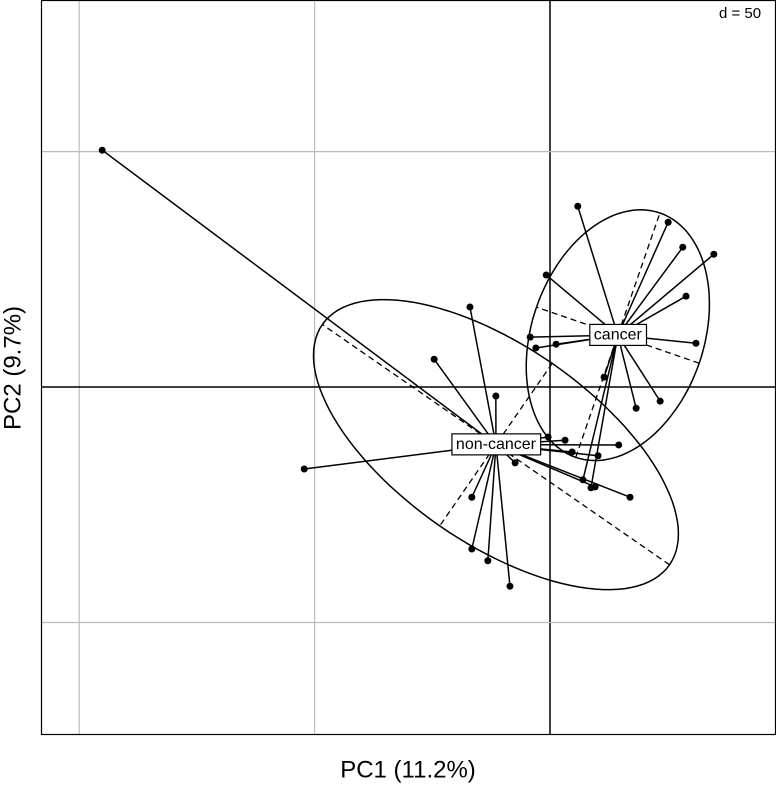 The height and width of the screenshot is (787, 776). I want to click on class-label: cancer, so click(618, 335).